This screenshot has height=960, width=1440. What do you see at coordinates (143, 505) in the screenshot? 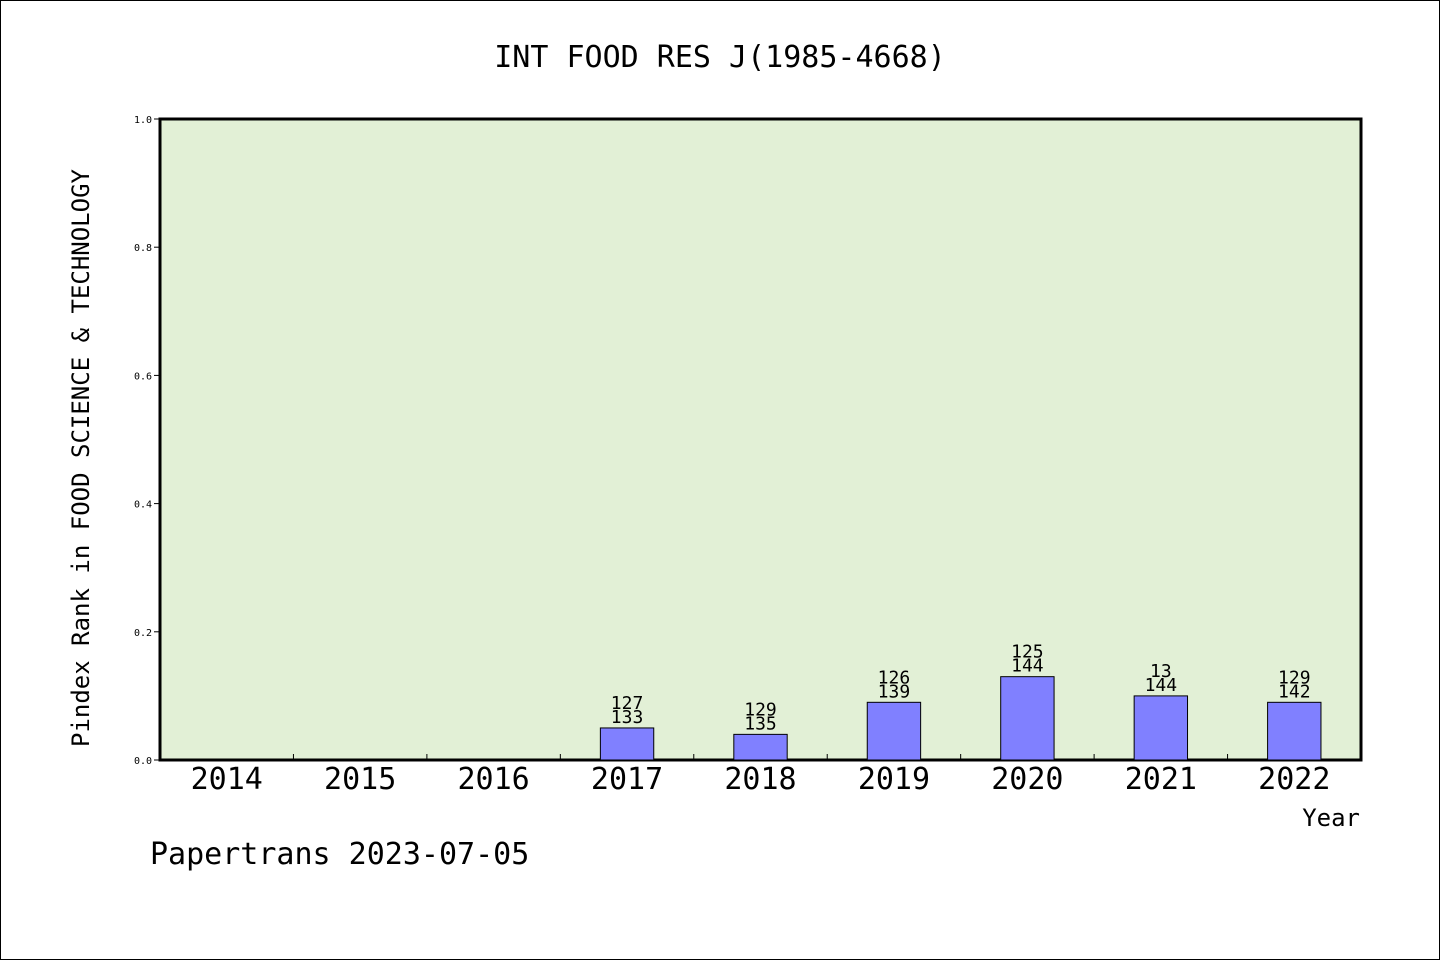
I see `y-tick-label: 0.4` at bounding box center [143, 505].